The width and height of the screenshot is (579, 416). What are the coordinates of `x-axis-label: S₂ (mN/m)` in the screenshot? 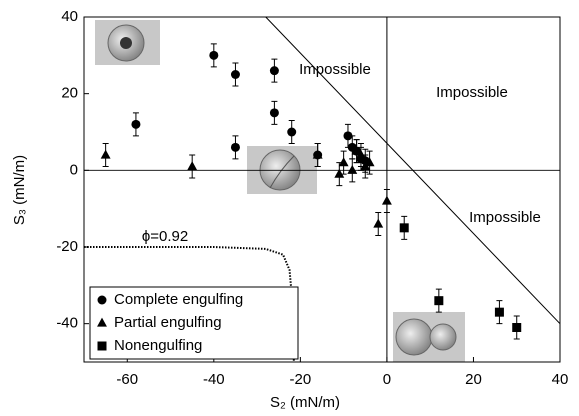 It's located at (305, 402).